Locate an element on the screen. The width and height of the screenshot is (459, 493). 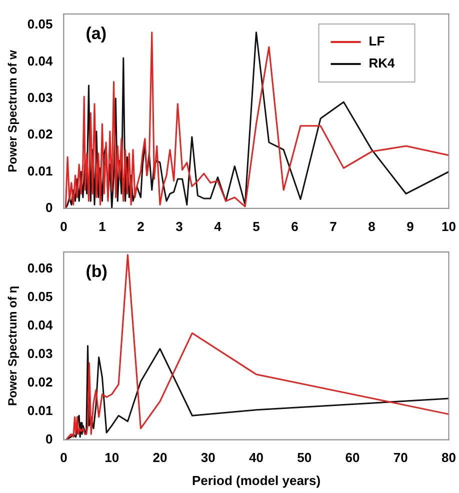
x-tick-label: 6 is located at coordinates (294, 226).